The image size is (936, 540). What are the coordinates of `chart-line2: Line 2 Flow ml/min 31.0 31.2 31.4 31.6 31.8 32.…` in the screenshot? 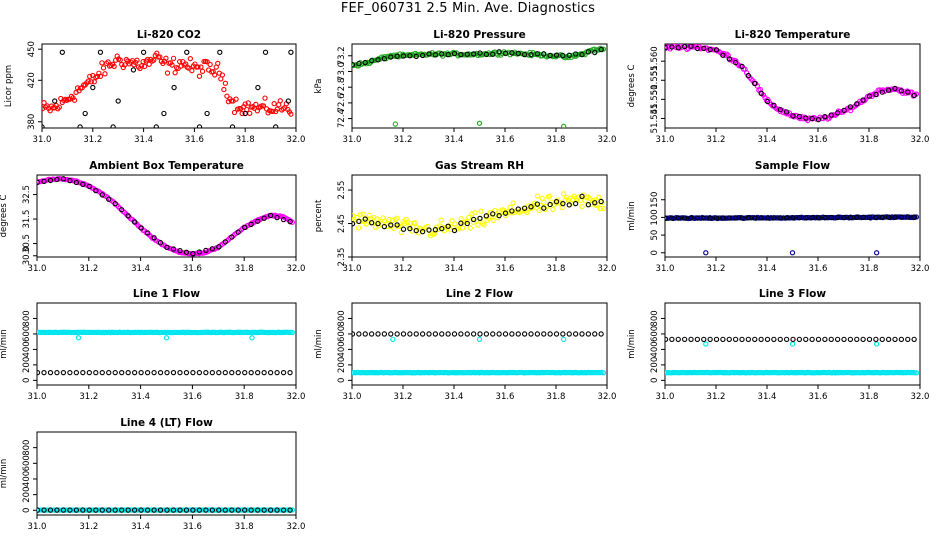 It's located at (465, 345).